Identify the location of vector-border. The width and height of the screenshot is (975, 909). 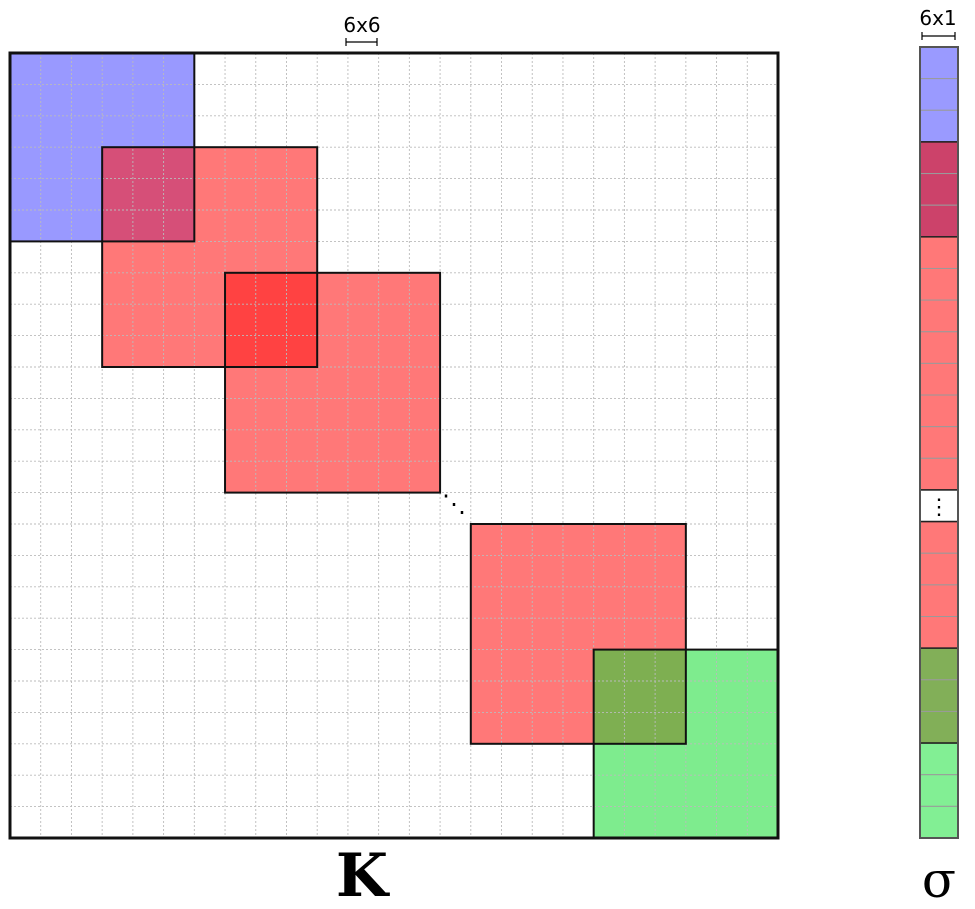
(939, 442).